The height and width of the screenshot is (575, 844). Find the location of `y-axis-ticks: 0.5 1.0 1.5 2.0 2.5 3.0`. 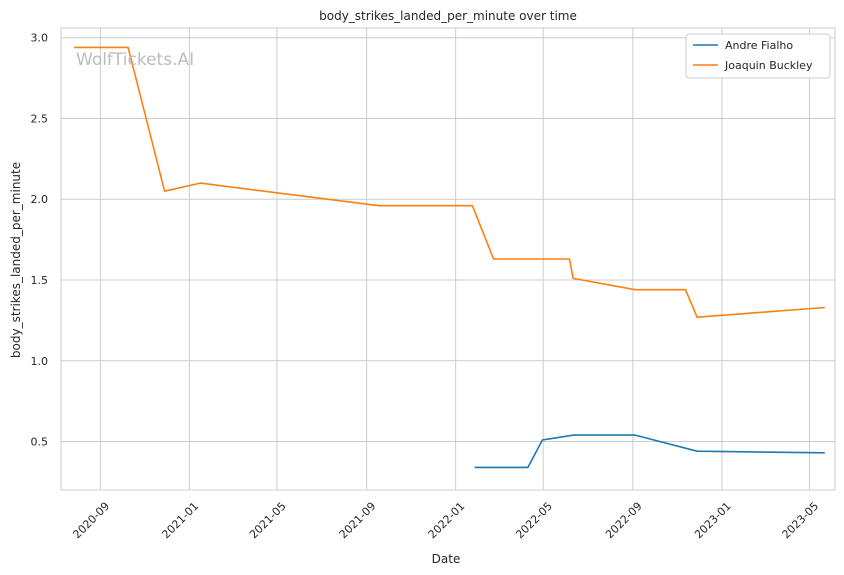

y-axis-ticks: 0.5 1.0 1.5 2.0 2.5 3.0 is located at coordinates (40, 240).